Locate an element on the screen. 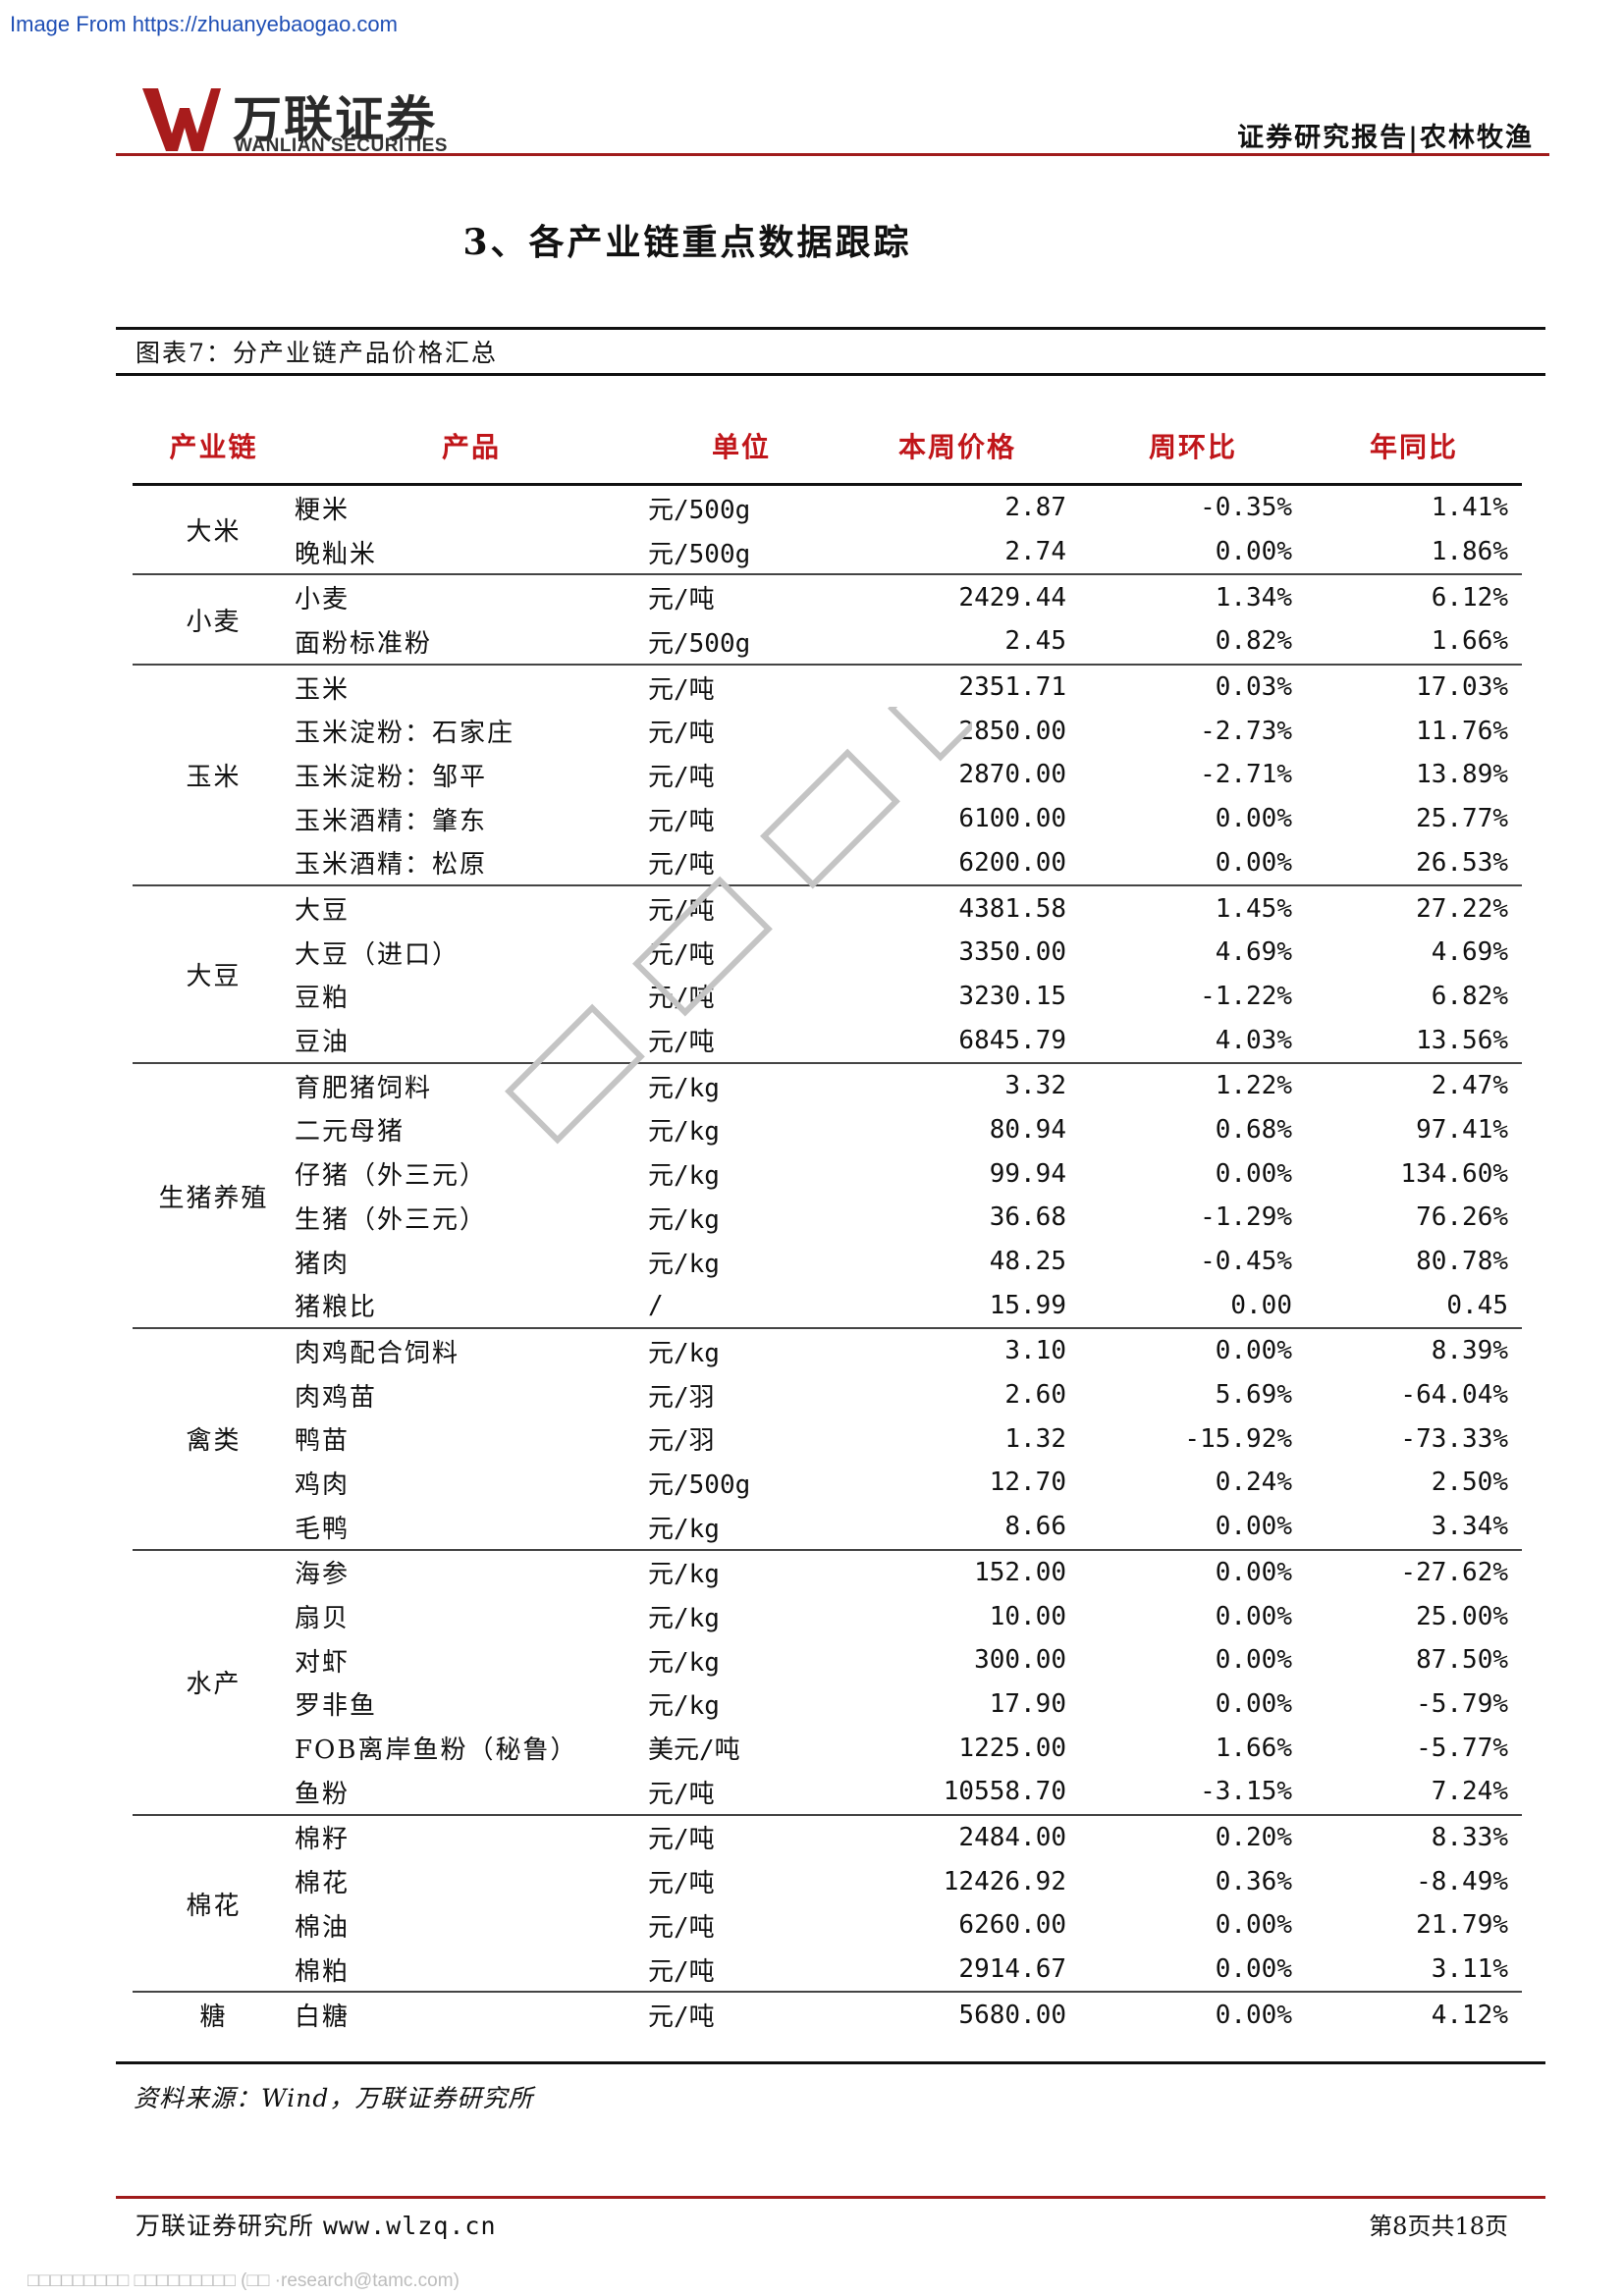 The width and height of the screenshot is (1624, 2296). cell-unit: / is located at coordinates (741, 1307).